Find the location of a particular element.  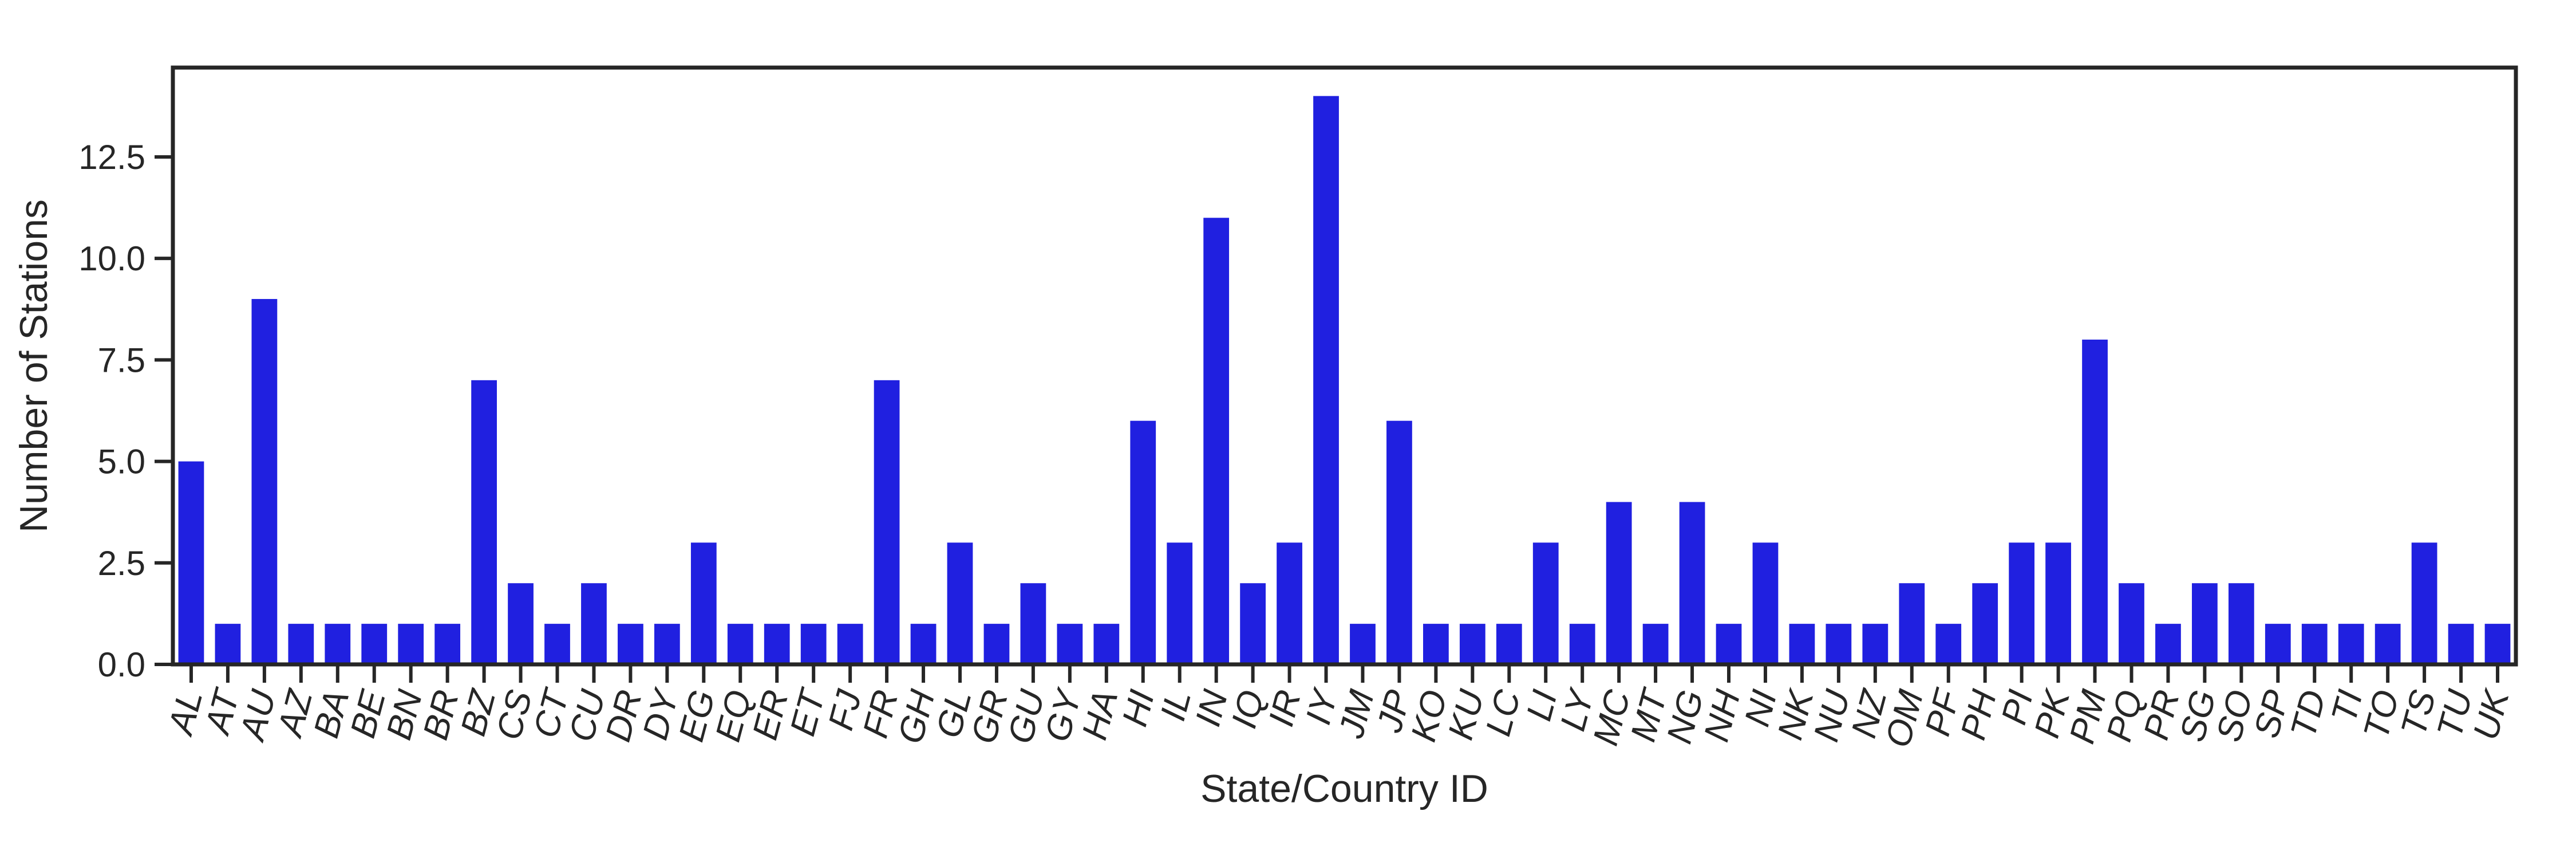

bar-pm is located at coordinates (2095, 501).